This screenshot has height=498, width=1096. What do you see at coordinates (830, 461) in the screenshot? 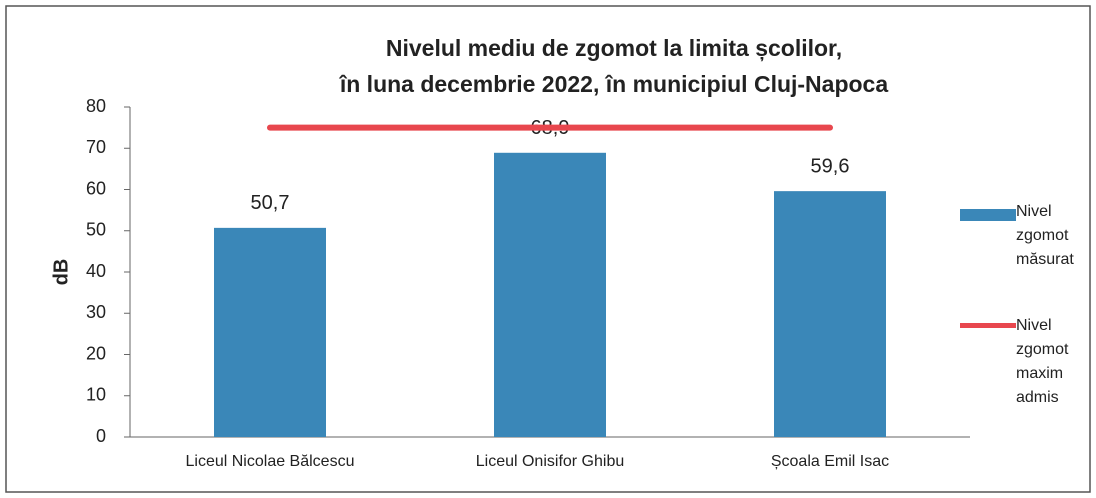
I see `x-tick-label: Școala Emil Isac` at bounding box center [830, 461].